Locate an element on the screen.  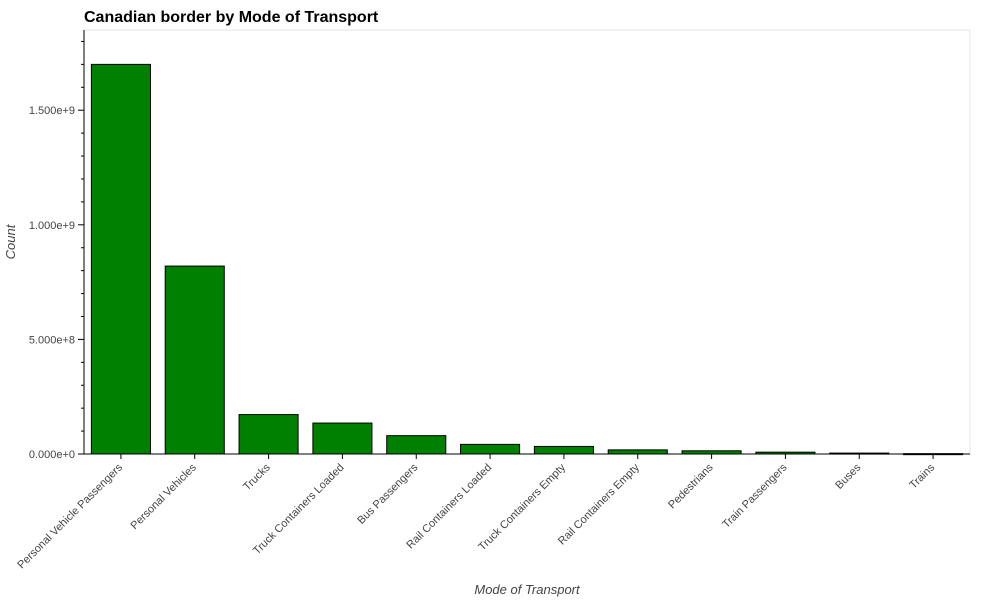
x-tick-label: Bus Passengers is located at coordinates (387, 493).